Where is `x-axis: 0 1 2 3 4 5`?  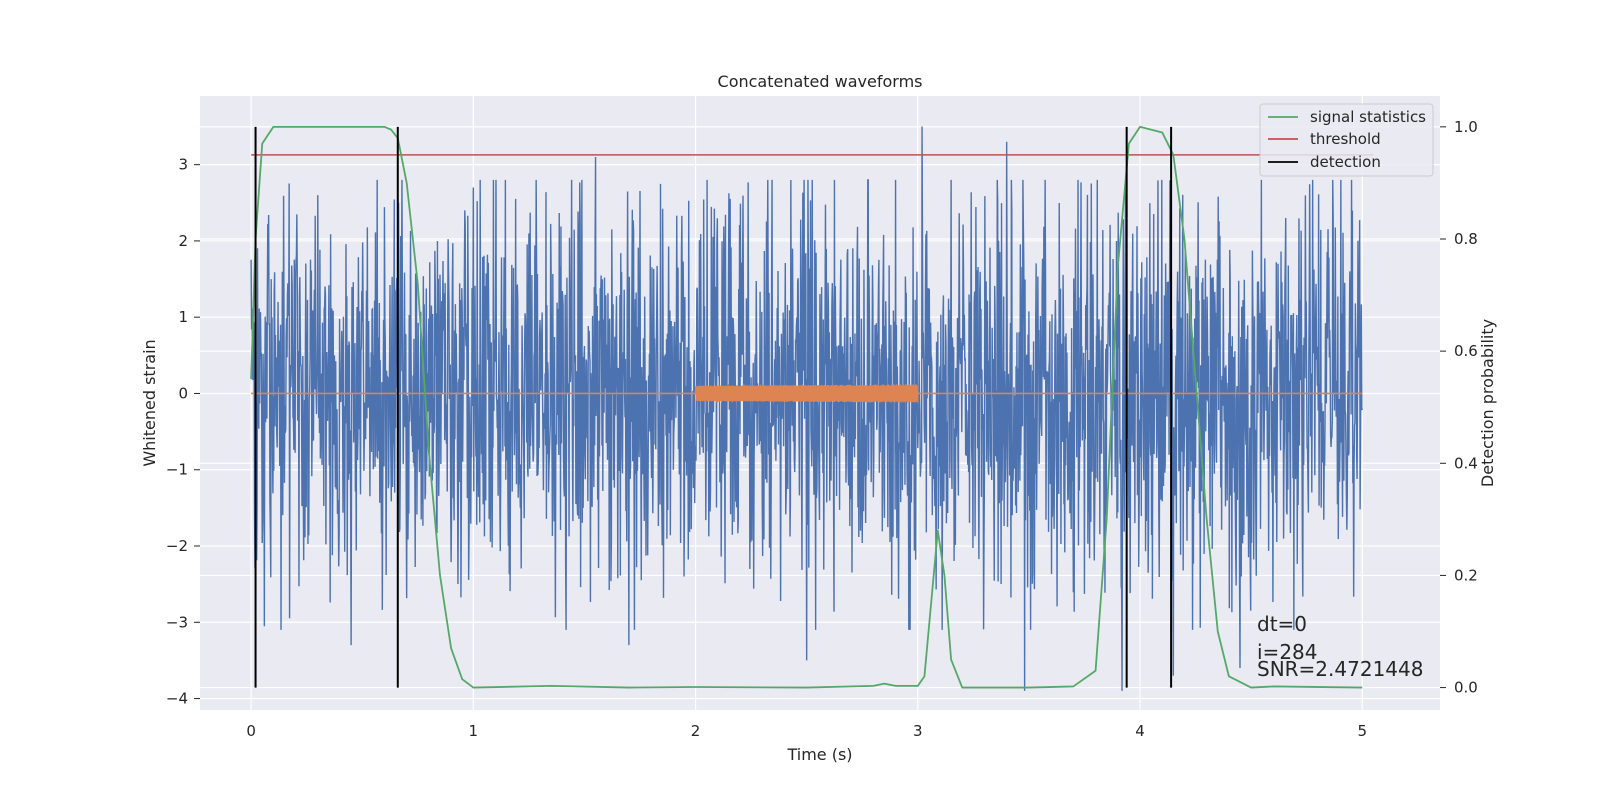 x-axis: 0 1 2 3 4 5 is located at coordinates (806, 731).